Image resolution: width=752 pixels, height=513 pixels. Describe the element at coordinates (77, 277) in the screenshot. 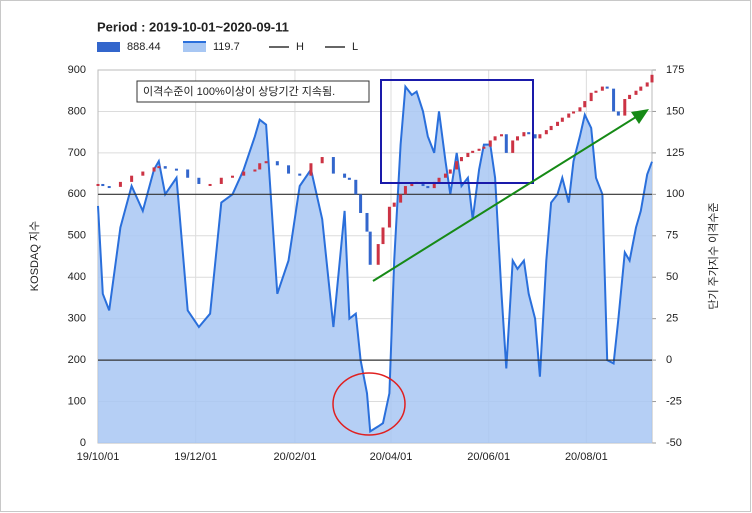

I see `y-tick-label: 400` at that location.